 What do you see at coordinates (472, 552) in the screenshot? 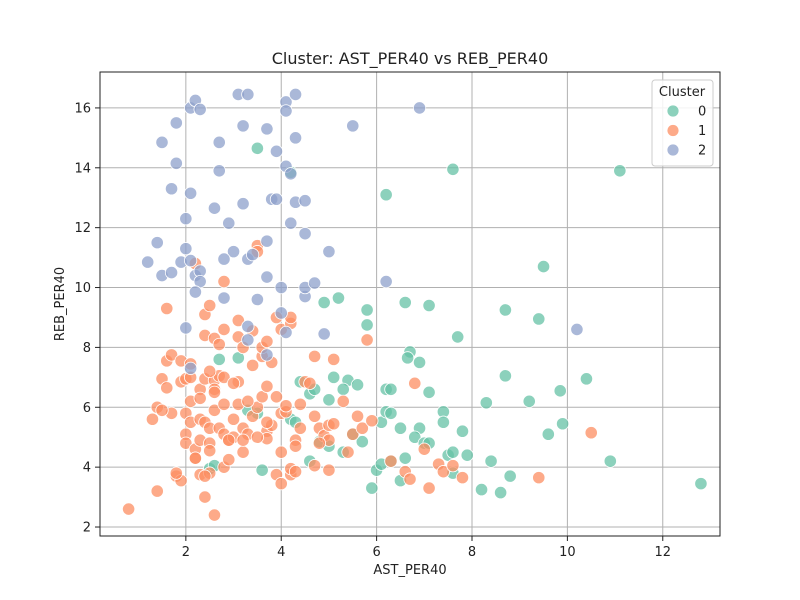
I see `x-tick-label: 8` at bounding box center [472, 552].